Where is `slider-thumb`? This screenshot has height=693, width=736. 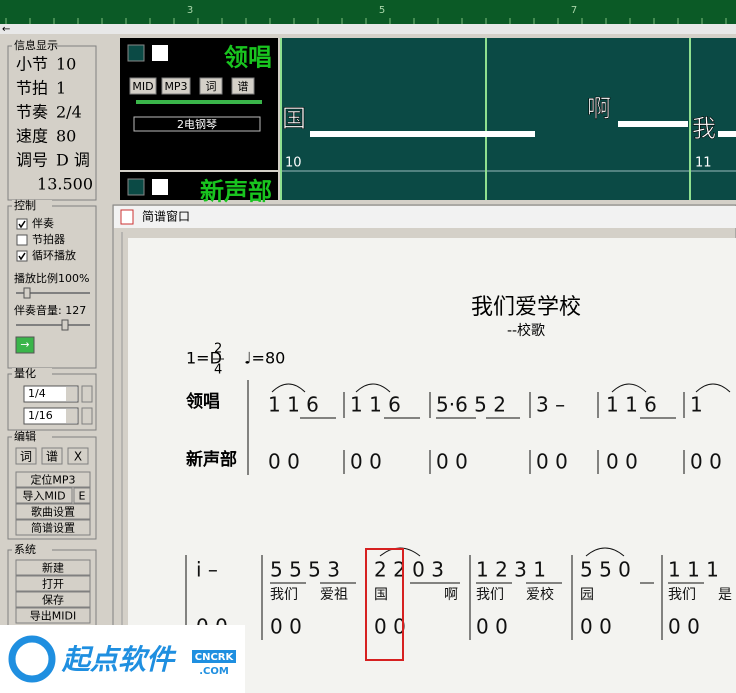 slider-thumb is located at coordinates (27, 293).